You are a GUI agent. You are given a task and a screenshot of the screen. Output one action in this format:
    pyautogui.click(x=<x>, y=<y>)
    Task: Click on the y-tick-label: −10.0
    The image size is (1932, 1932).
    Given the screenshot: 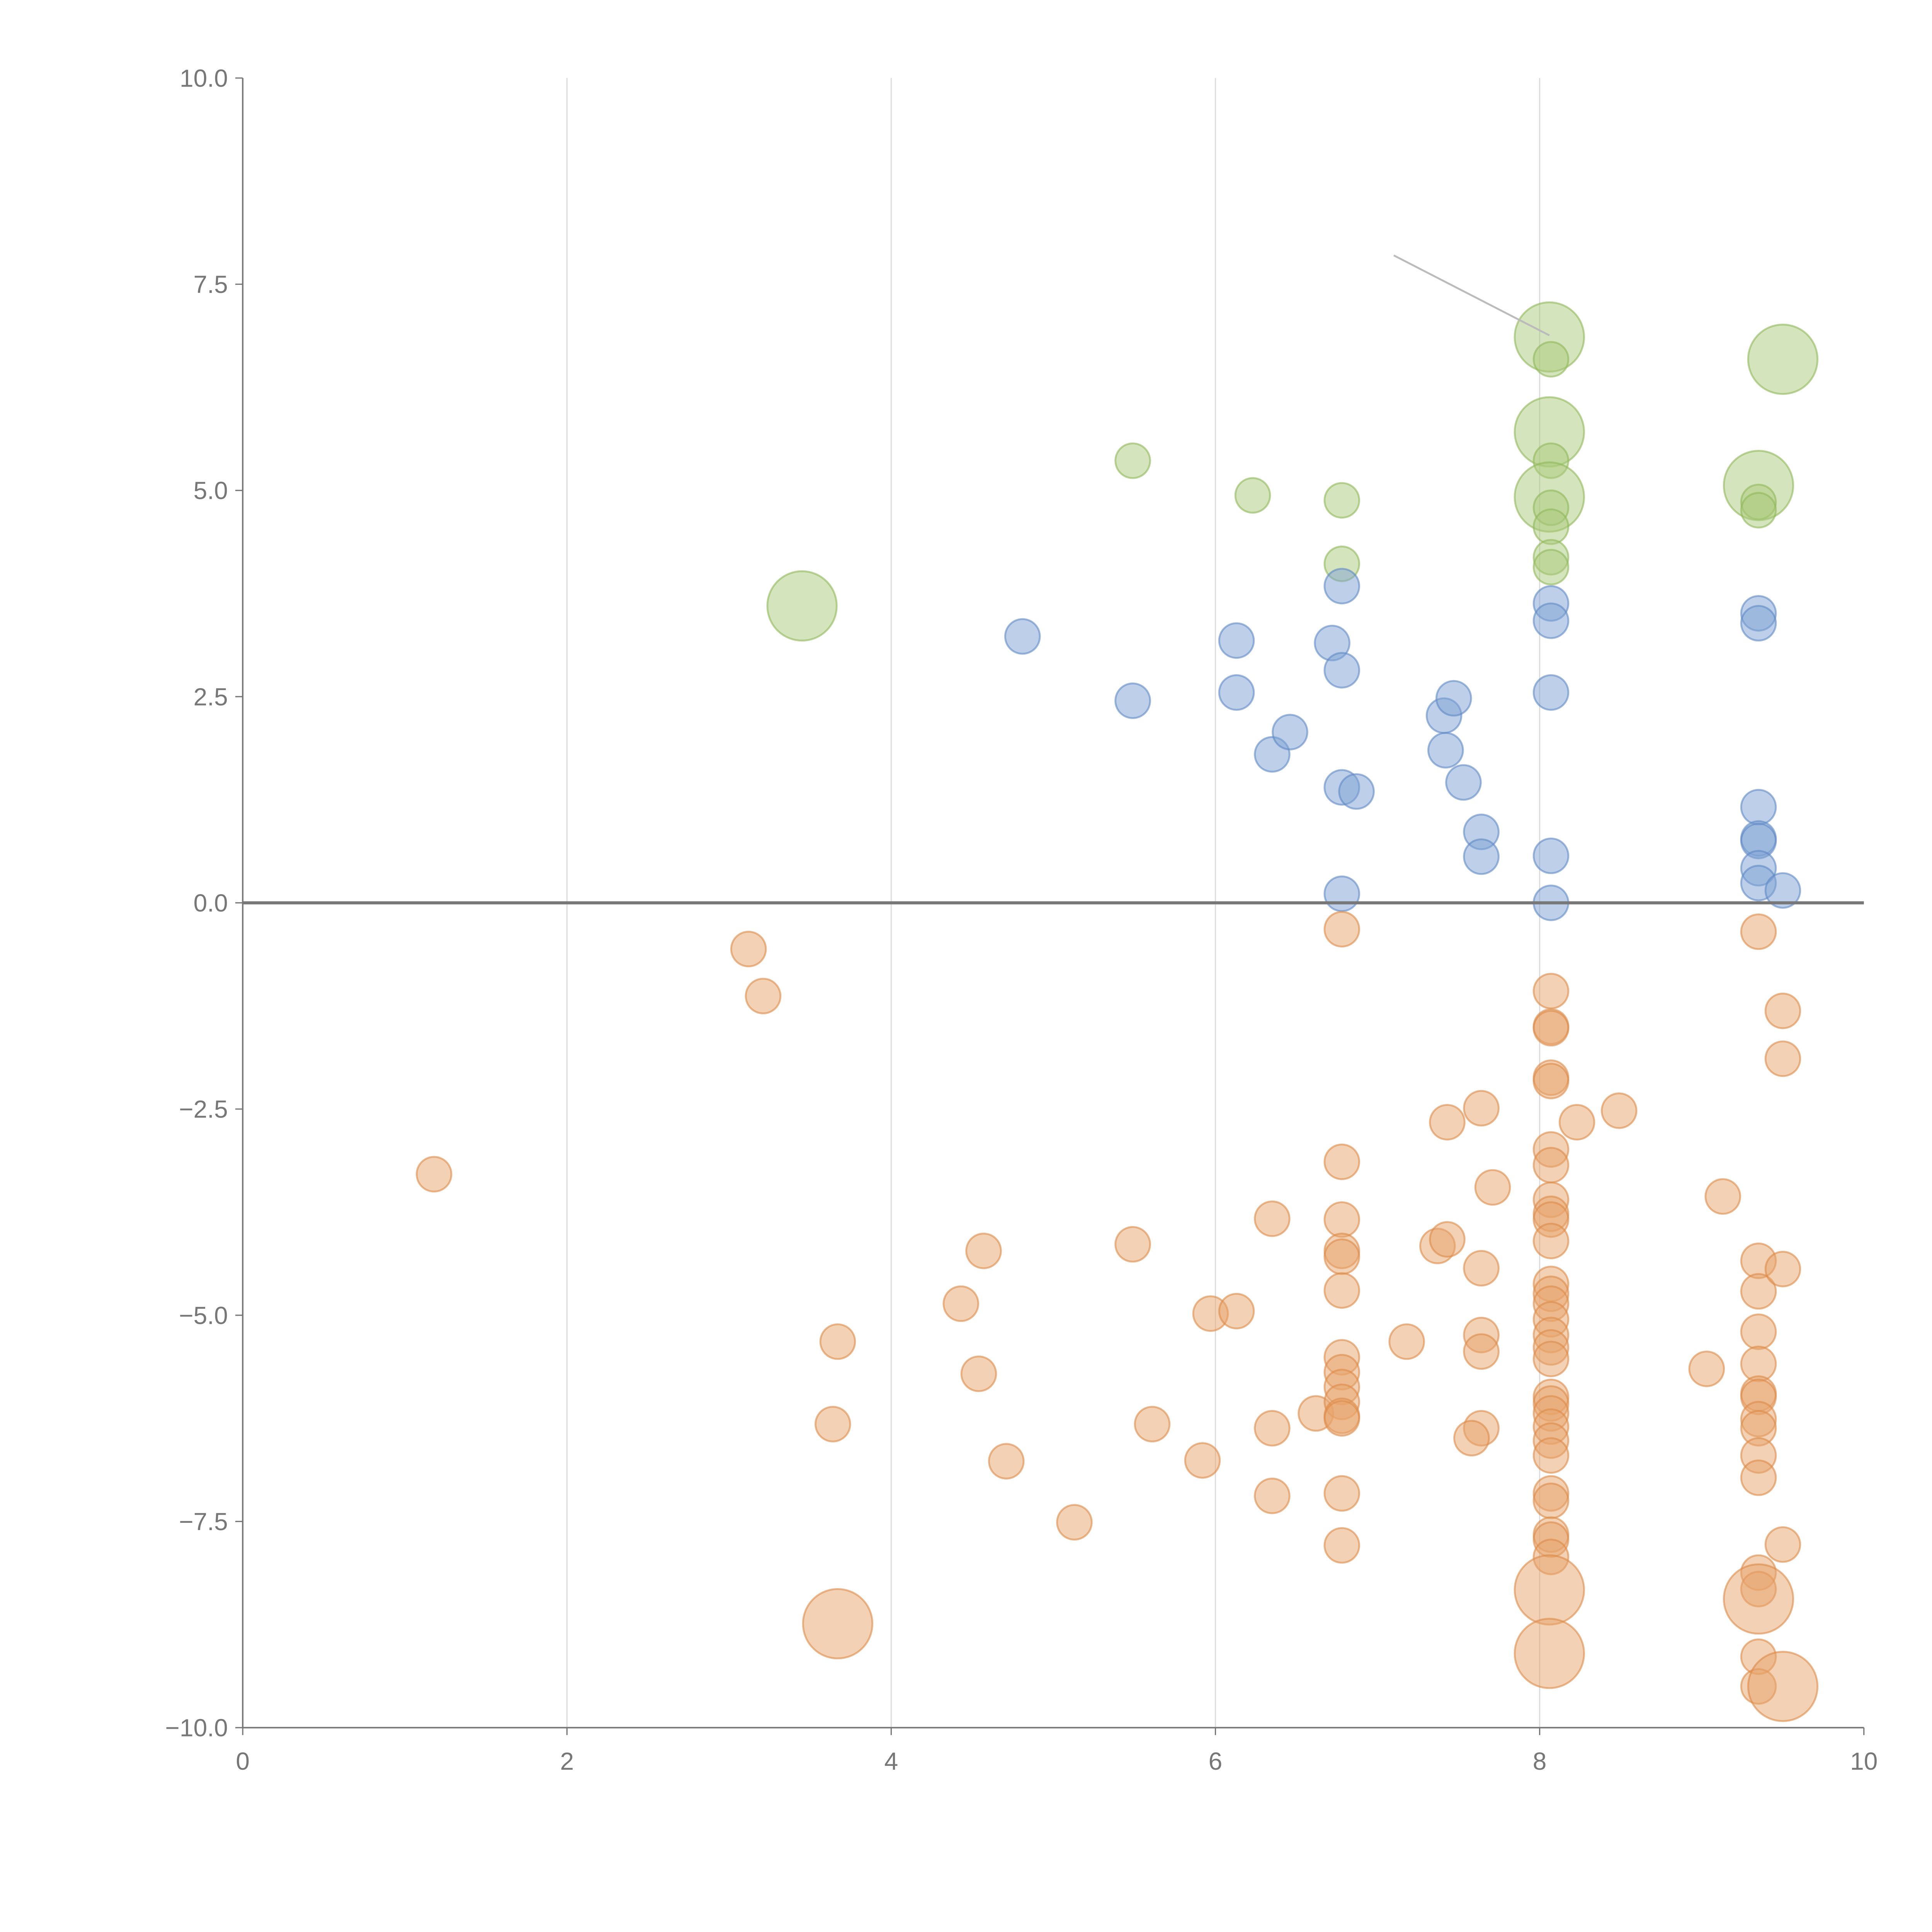 What is the action you would take?
    pyautogui.click(x=197, y=1728)
    